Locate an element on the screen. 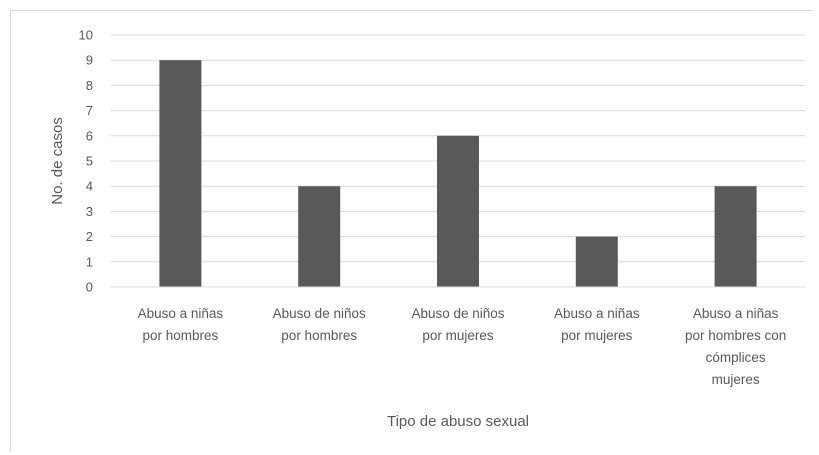 This screenshot has width=819, height=455. x-category-label: Abuso de niños por hombres is located at coordinates (319, 324).